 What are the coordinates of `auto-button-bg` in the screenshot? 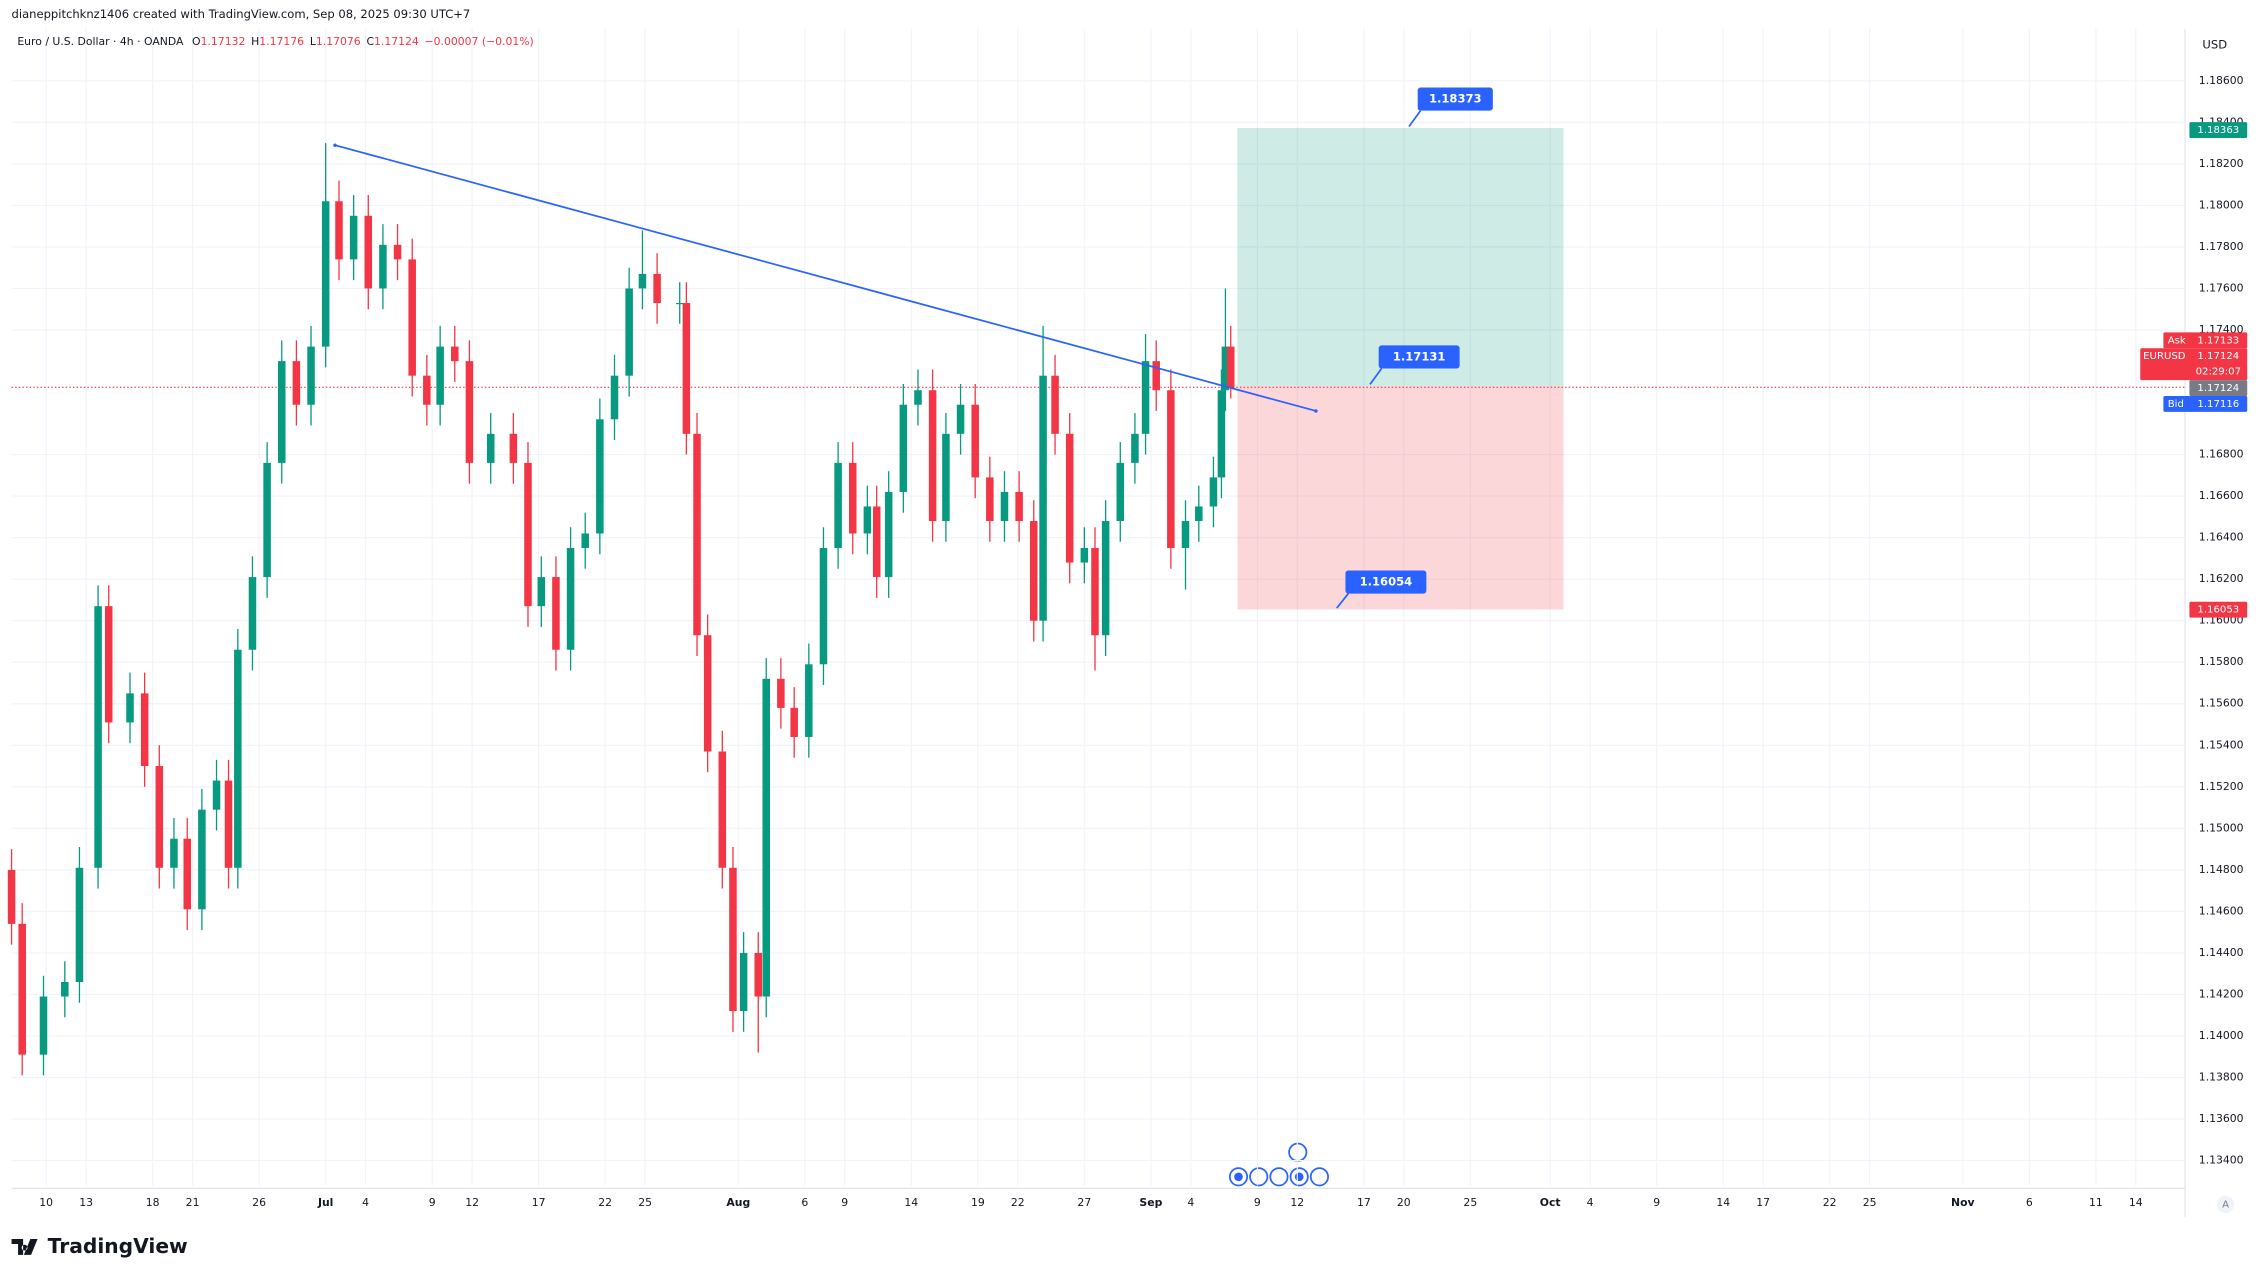 It's located at (2225, 1204).